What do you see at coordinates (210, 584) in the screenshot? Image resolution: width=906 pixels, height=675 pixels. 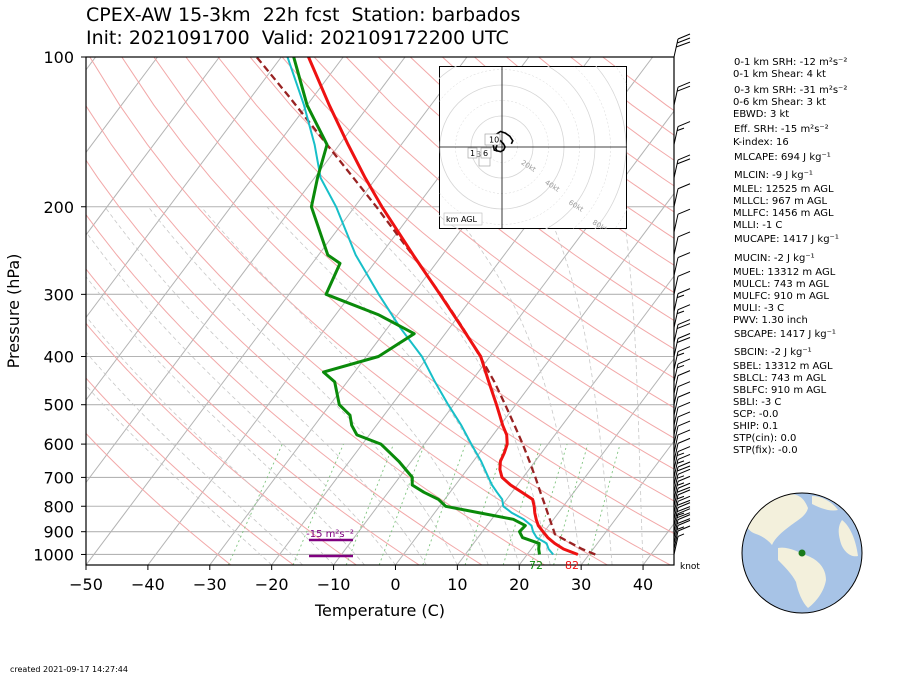 I see `x-tick-label: −30` at bounding box center [210, 584].